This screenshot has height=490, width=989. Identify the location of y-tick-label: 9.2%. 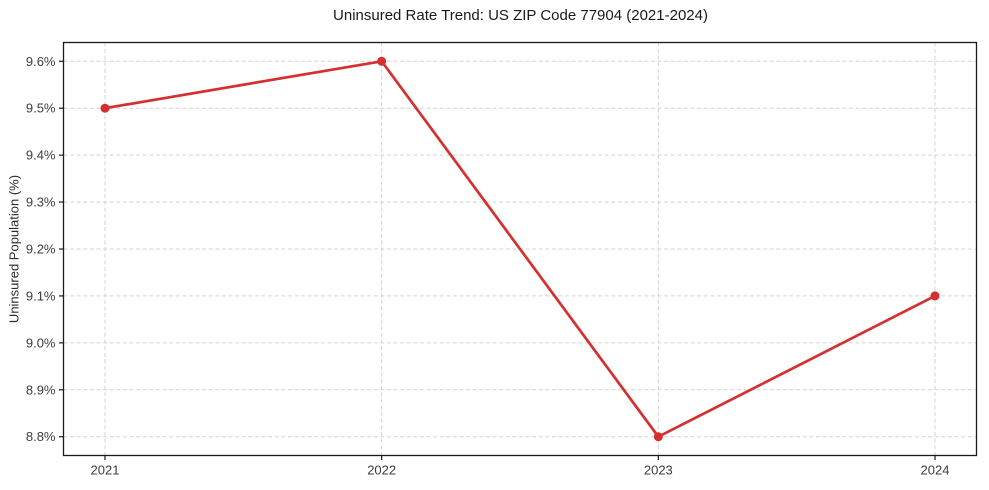
(41, 249).